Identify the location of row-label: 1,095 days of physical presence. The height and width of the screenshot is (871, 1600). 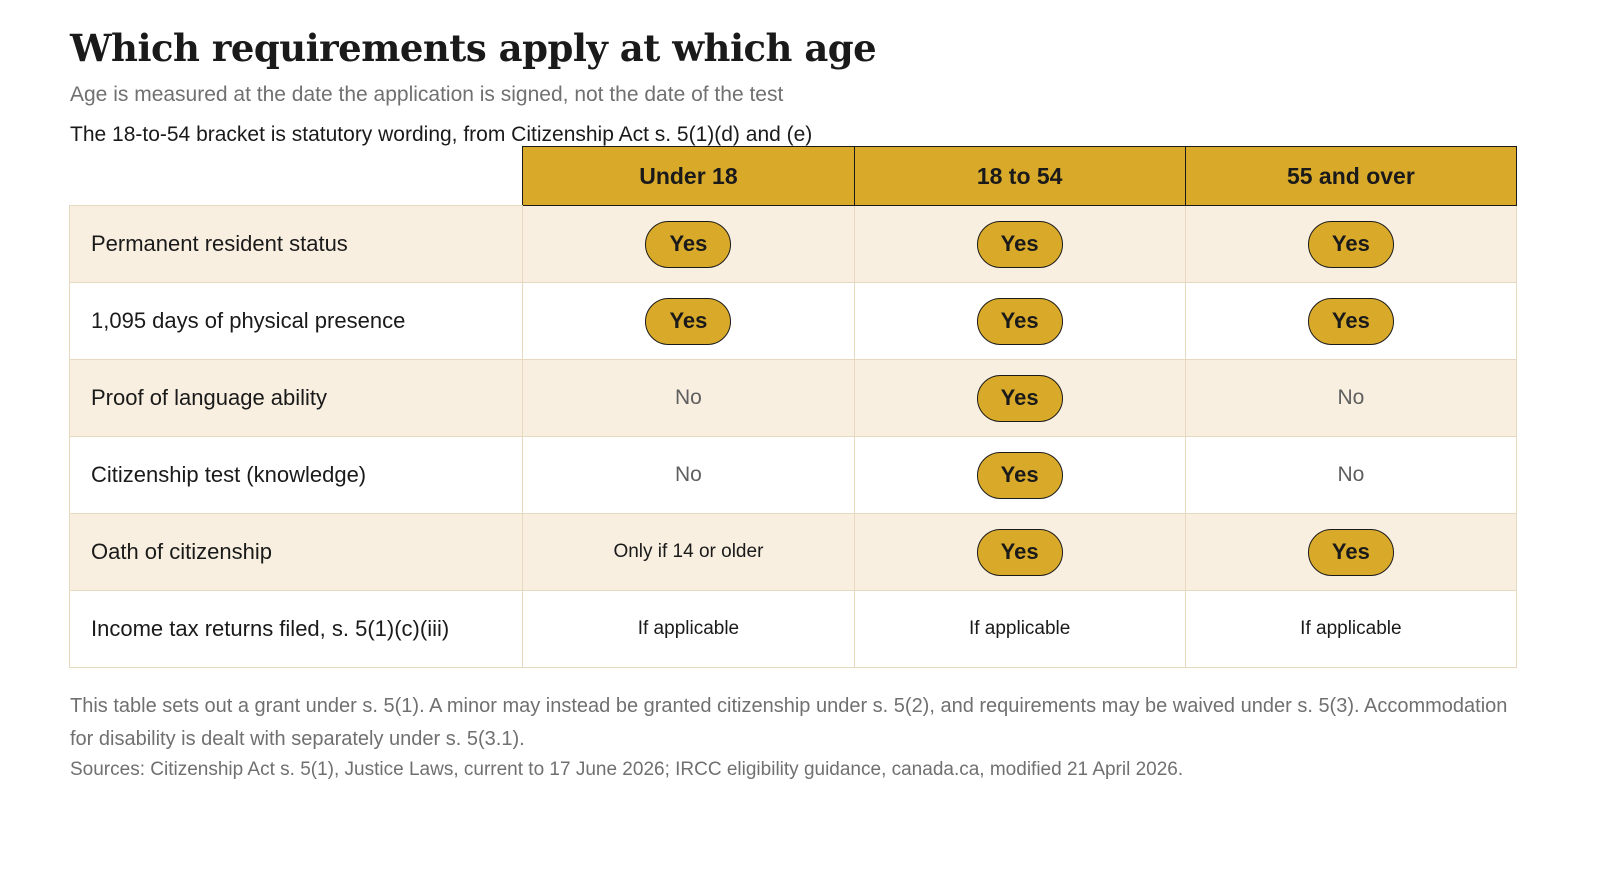
(296, 321).